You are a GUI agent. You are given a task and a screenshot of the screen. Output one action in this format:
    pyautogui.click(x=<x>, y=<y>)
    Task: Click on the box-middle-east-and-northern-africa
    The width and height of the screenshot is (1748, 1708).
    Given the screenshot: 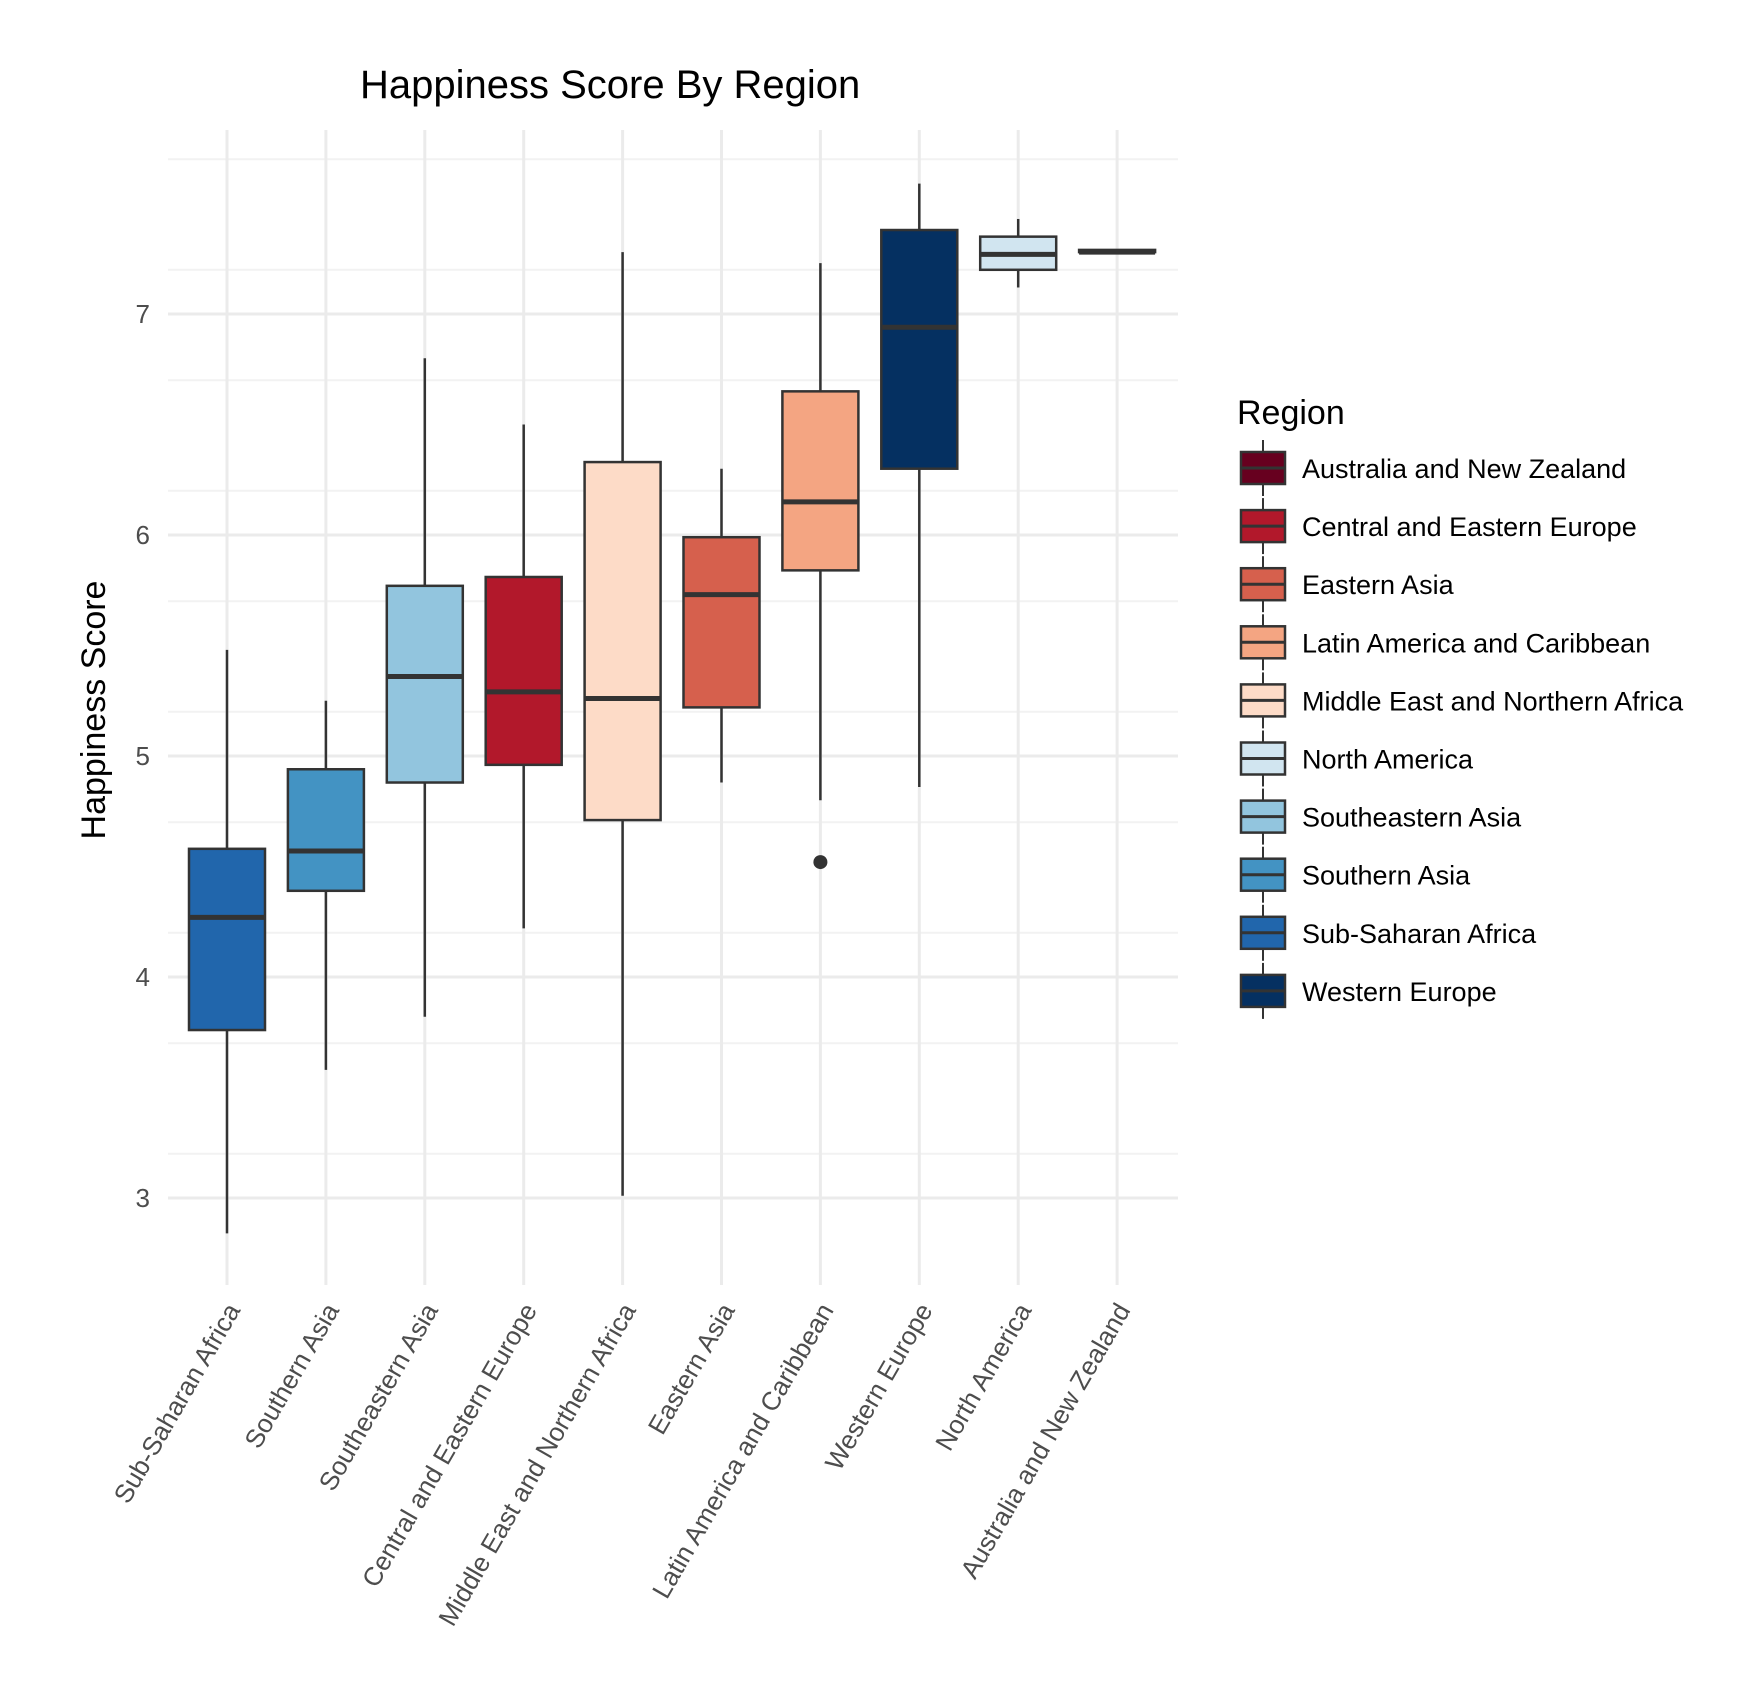 What is the action you would take?
    pyautogui.click(x=622, y=724)
    